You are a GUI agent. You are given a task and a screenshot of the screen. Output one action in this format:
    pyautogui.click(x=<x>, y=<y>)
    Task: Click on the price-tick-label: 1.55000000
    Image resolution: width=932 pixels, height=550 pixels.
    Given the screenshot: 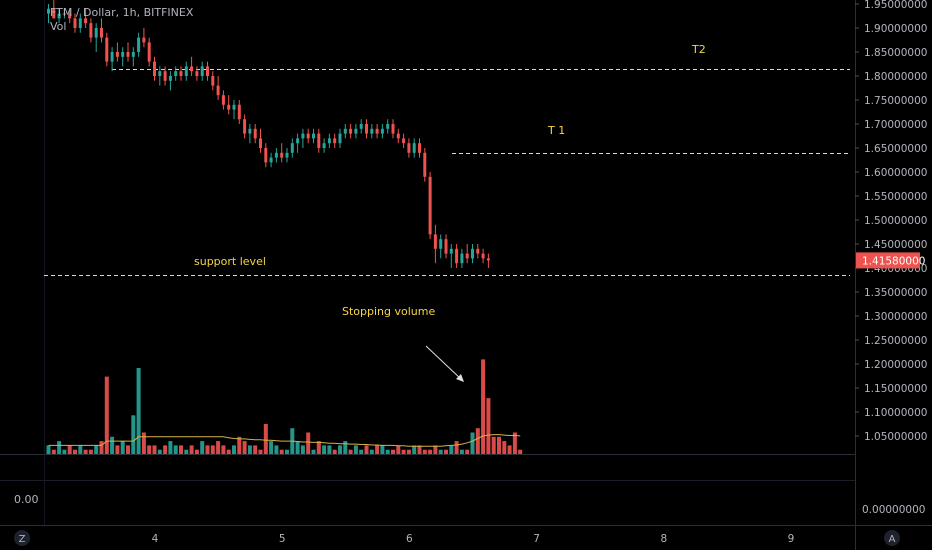 What is the action you would take?
    pyautogui.click(x=895, y=197)
    